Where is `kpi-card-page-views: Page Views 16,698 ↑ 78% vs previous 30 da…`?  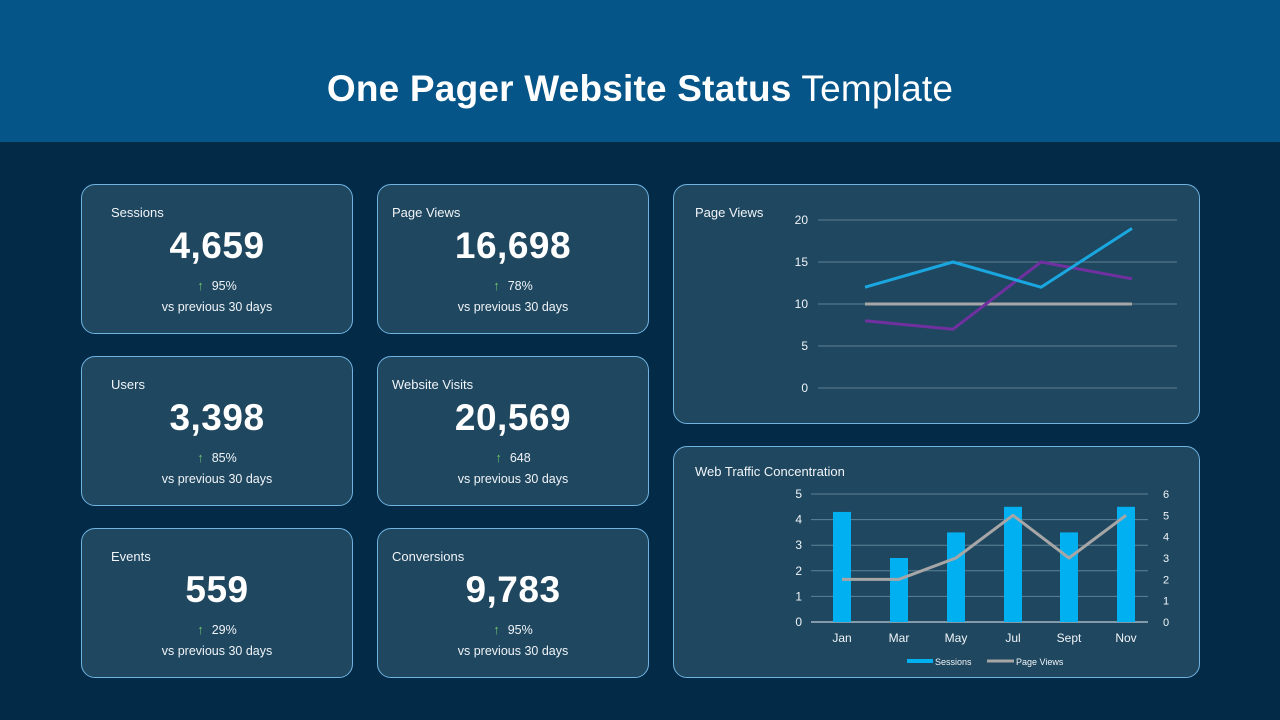
kpi-card-page-views: Page Views 16,698 ↑ 78% vs previous 30 da… is located at coordinates (513, 259).